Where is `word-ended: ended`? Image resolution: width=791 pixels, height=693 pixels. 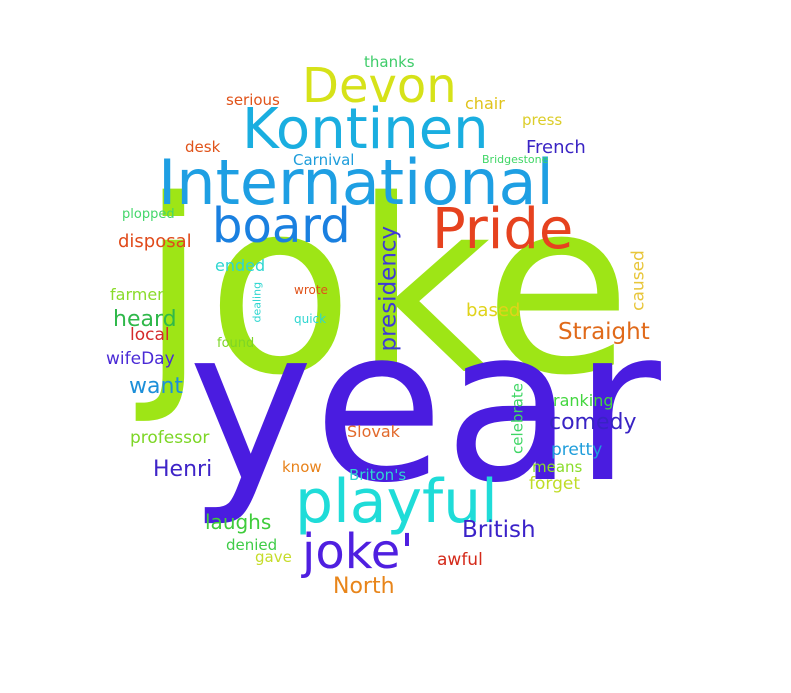
word-ended: ended is located at coordinates (240, 265).